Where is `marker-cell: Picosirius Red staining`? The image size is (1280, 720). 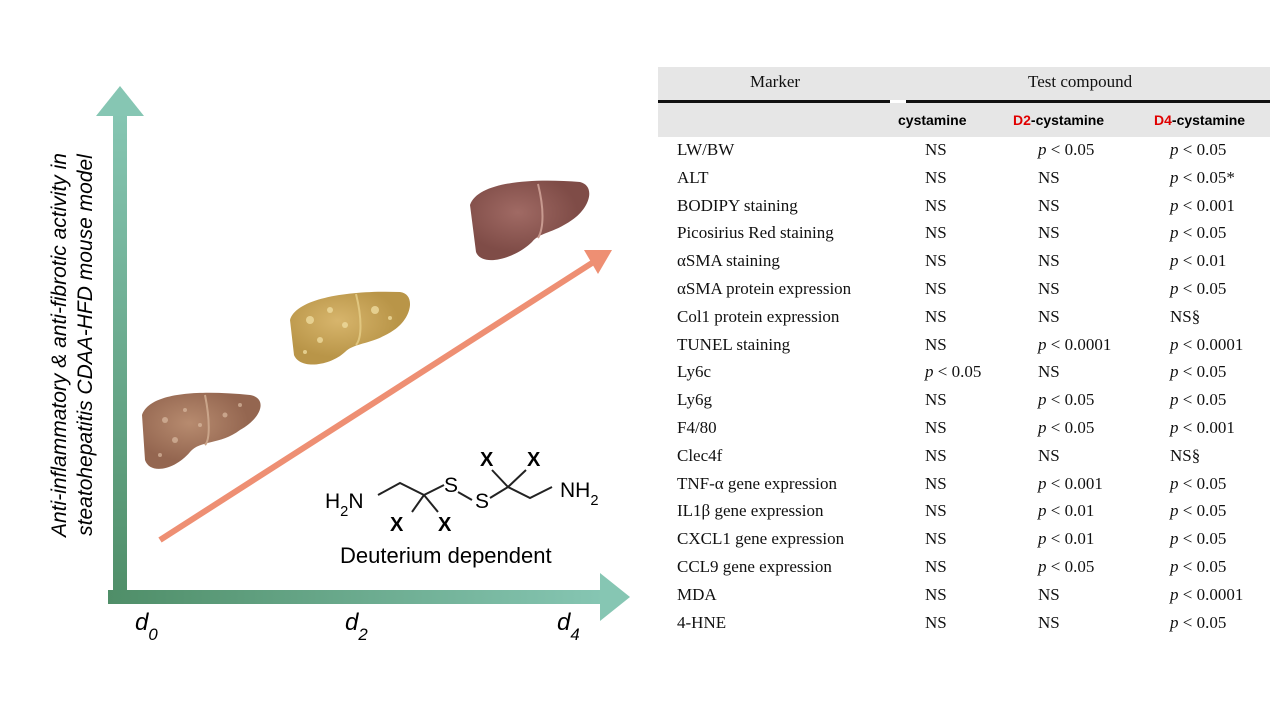 marker-cell: Picosirius Red staining is located at coordinates (755, 233).